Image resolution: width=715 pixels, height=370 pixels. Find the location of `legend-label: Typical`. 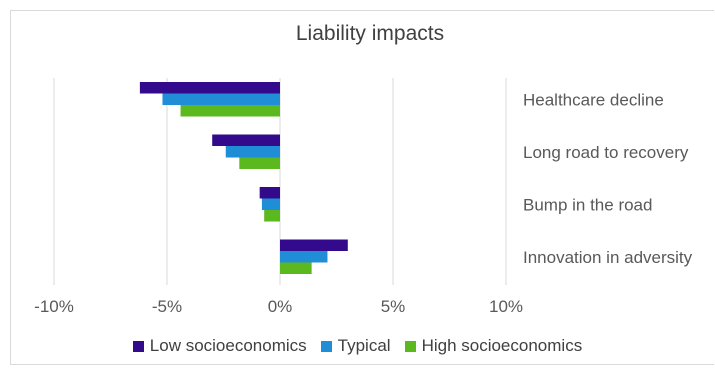

legend-label: Typical is located at coordinates (364, 345).